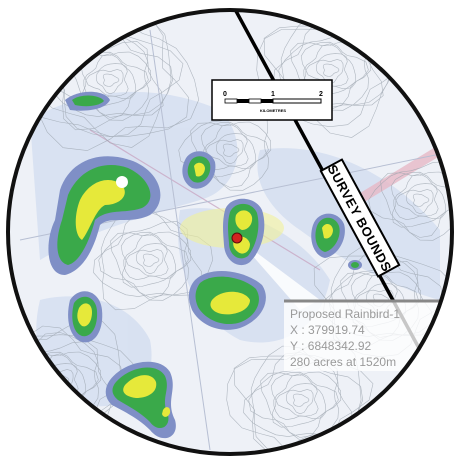  What do you see at coordinates (327, 330) in the screenshot?
I see `well-x-coordinate: X : 379919.74` at bounding box center [327, 330].